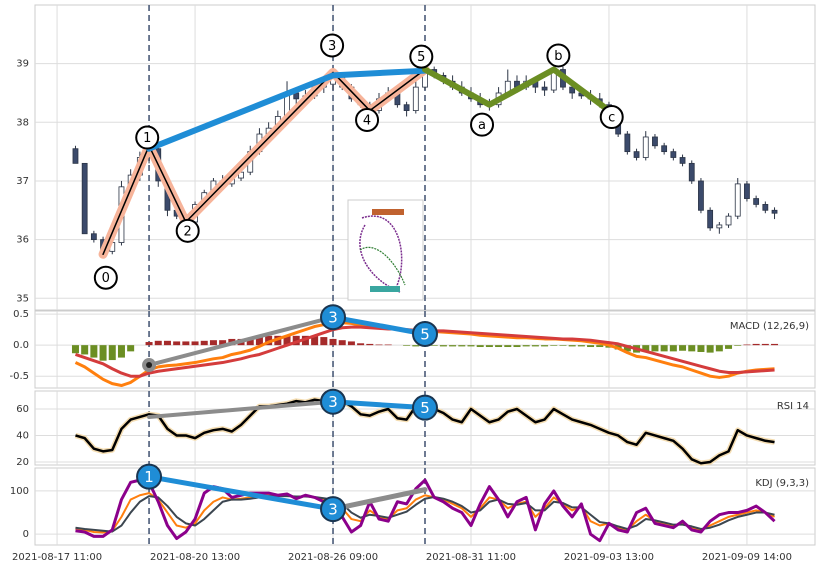 This screenshot has height=568, width=822. What do you see at coordinates (195, 557) in the screenshot?
I see `x-tick-label: 2021-08-20 13:00` at bounding box center [195, 557].